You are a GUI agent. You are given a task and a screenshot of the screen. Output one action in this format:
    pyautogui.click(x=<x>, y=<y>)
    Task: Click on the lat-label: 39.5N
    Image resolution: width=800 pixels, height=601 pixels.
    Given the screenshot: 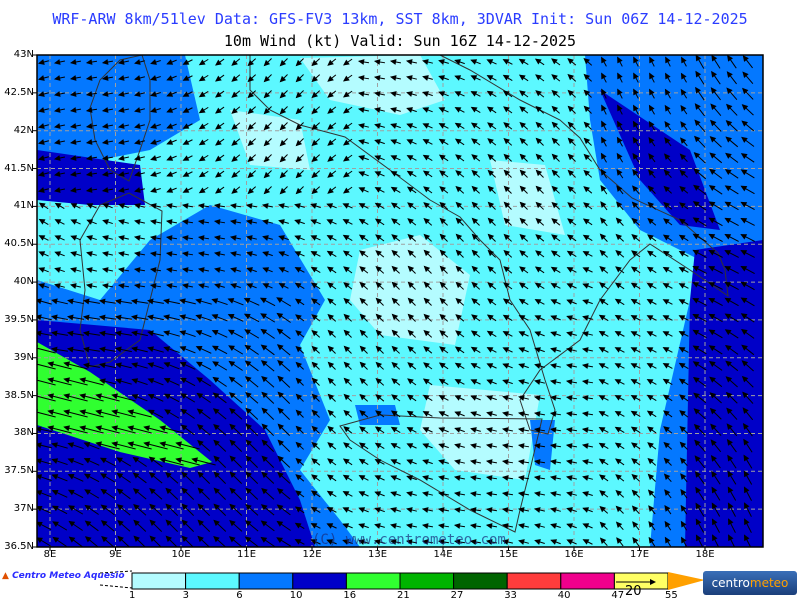 What is the action you would take?
    pyautogui.click(x=19, y=319)
    